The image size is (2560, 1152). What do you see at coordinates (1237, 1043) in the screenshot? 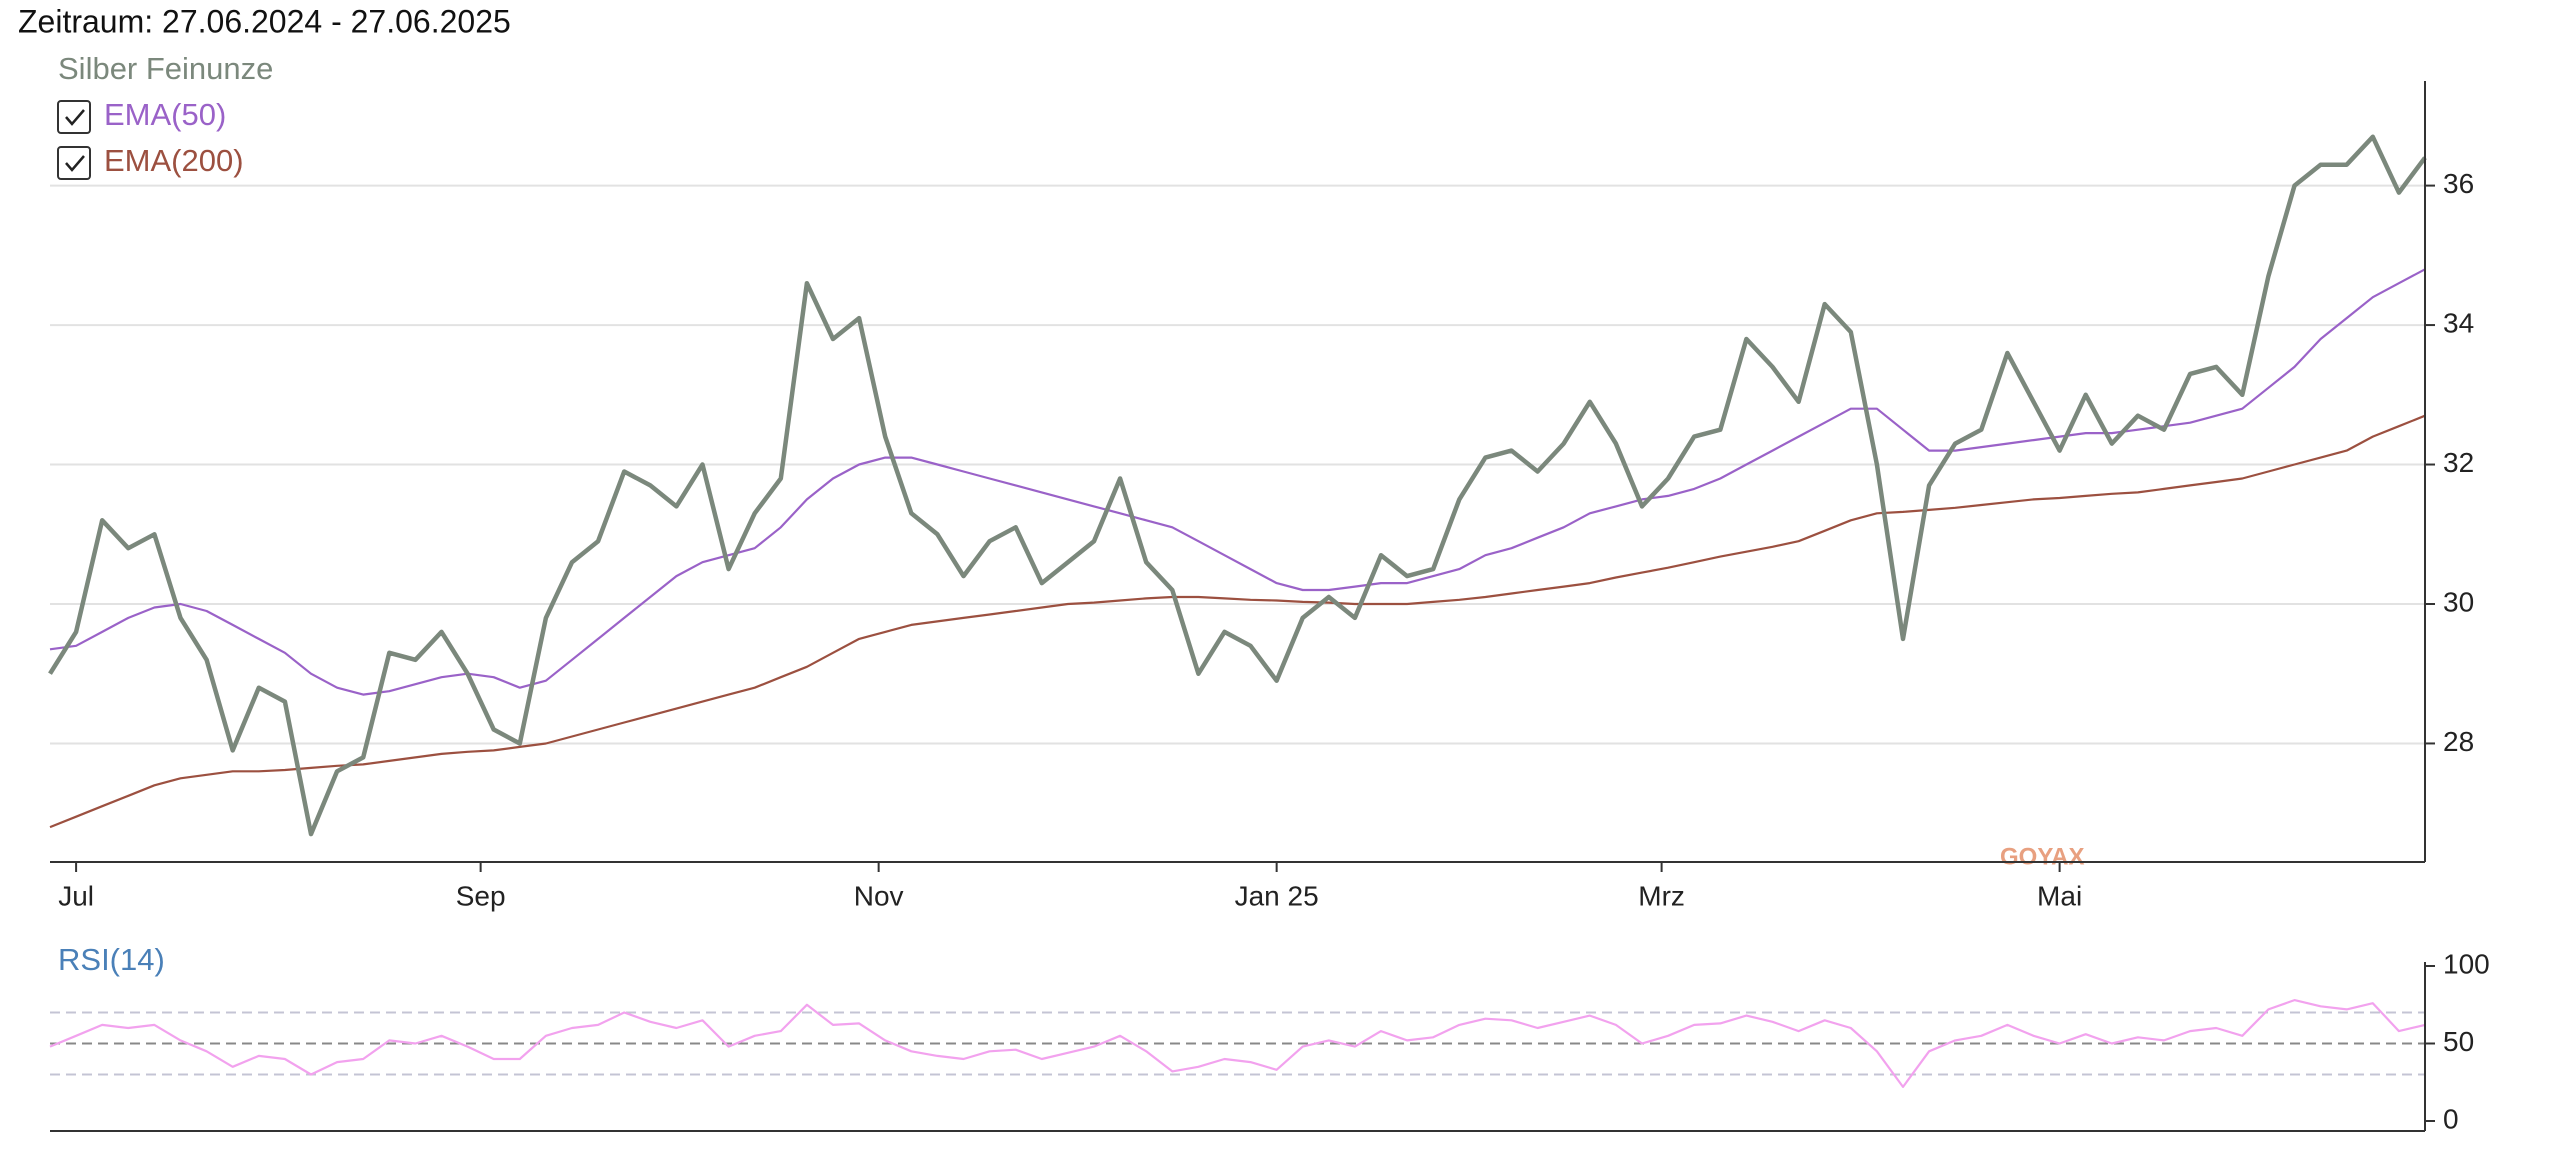
I see `series-line` at bounding box center [1237, 1043].